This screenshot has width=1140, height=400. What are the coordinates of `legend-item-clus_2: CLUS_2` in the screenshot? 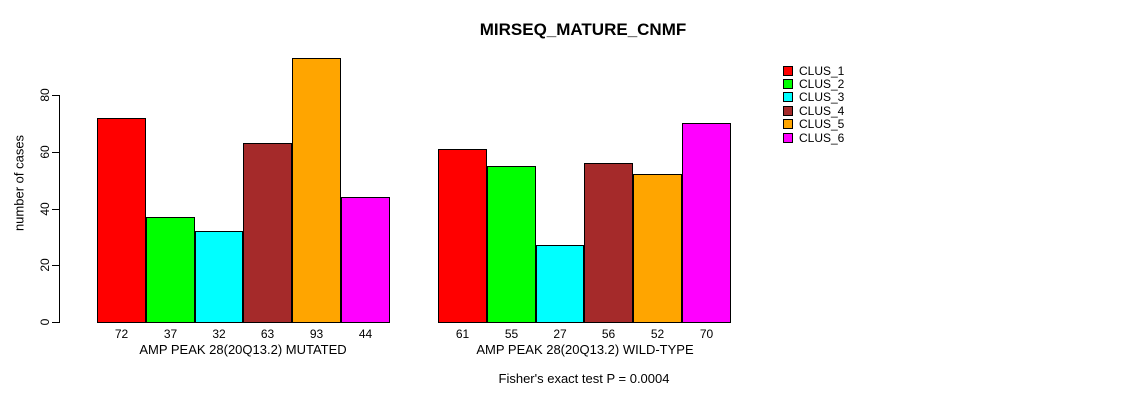 It's located at (814, 83).